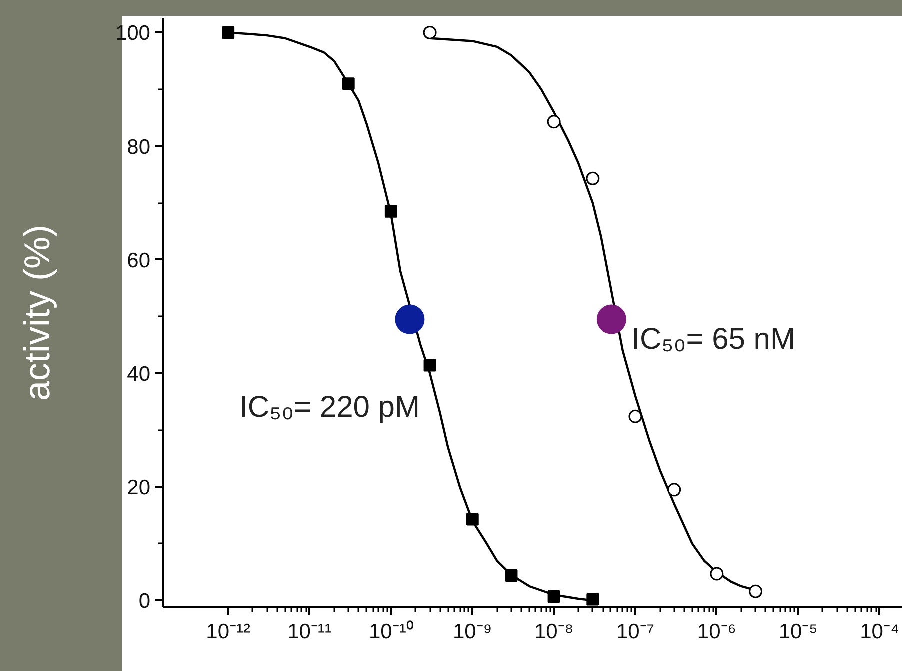 This screenshot has width=902, height=671. What do you see at coordinates (228, 632) in the screenshot?
I see `x-tick-label: 10⁻¹²` at bounding box center [228, 632].